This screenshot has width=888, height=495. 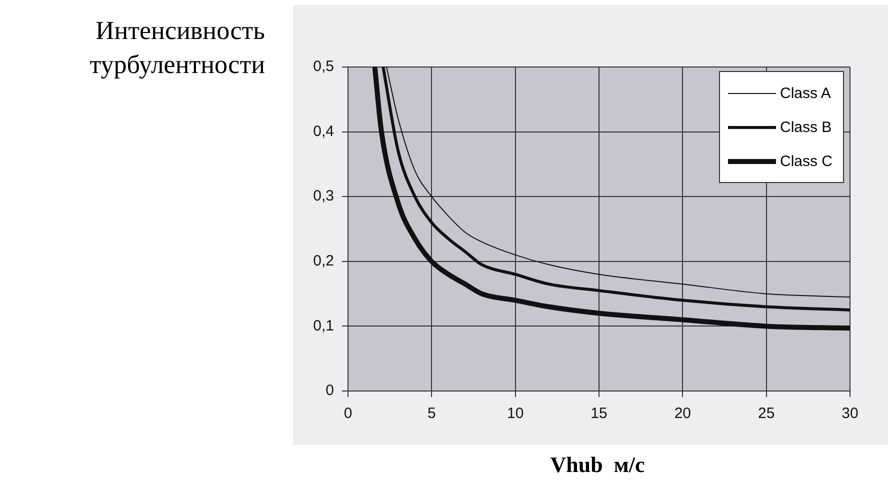 What do you see at coordinates (515, 413) in the screenshot?
I see `x-tick-label: 10` at bounding box center [515, 413].